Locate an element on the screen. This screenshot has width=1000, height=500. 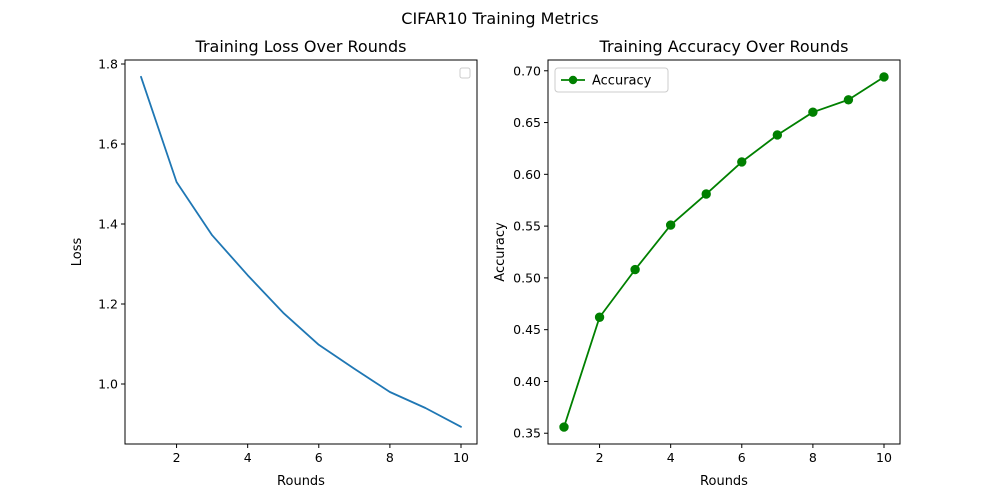
accuracy-x-tick-label: 2 is located at coordinates (600, 457).